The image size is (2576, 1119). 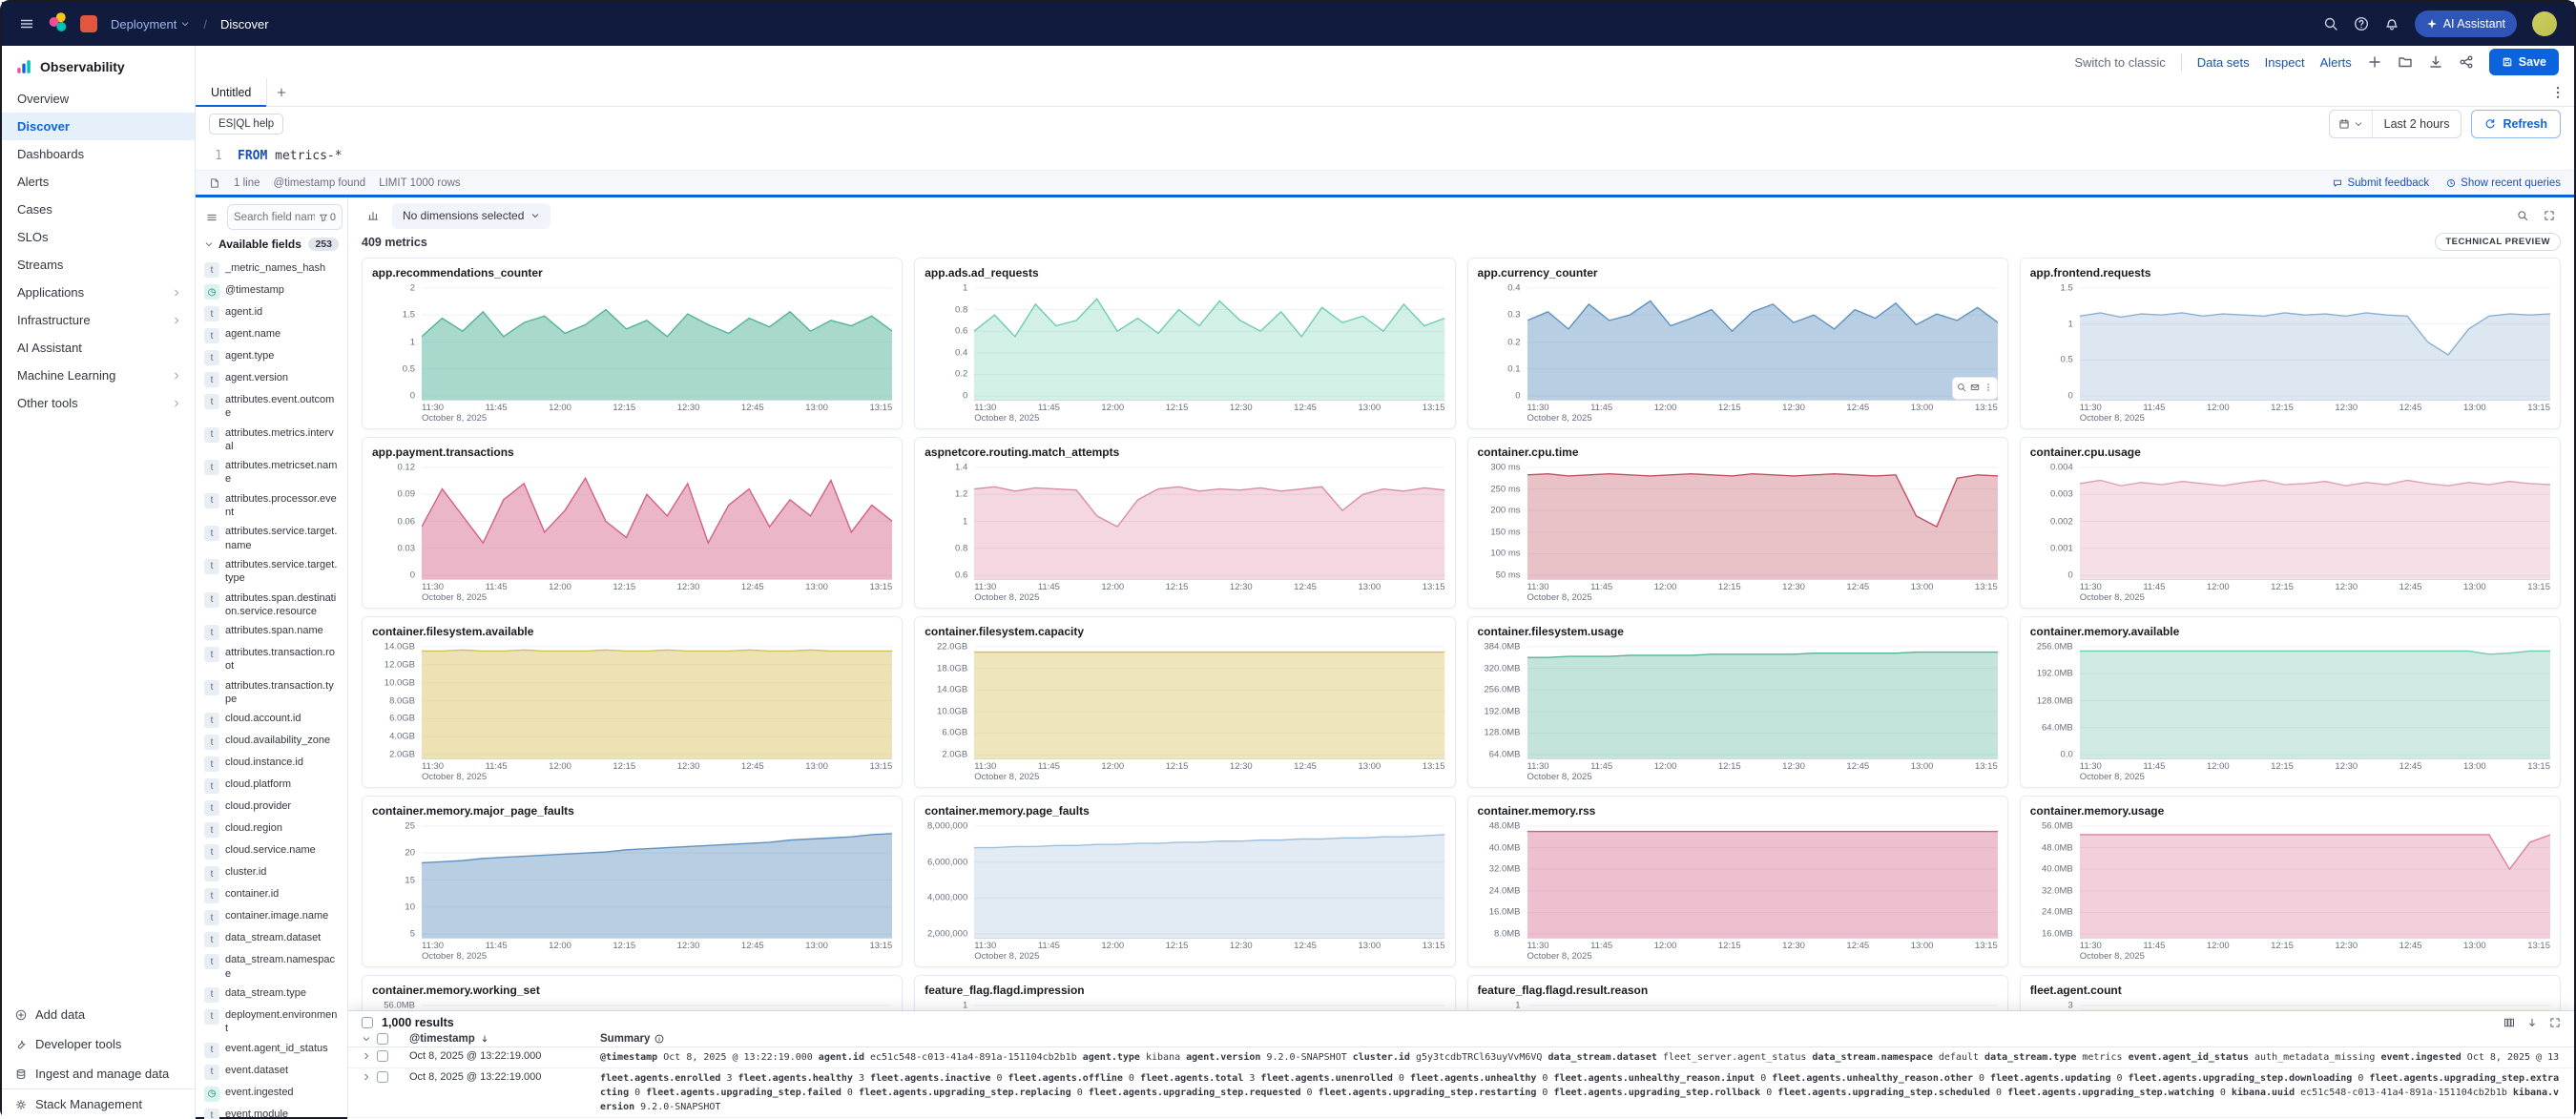 I want to click on tab-untitled: Untitled, so click(x=232, y=92).